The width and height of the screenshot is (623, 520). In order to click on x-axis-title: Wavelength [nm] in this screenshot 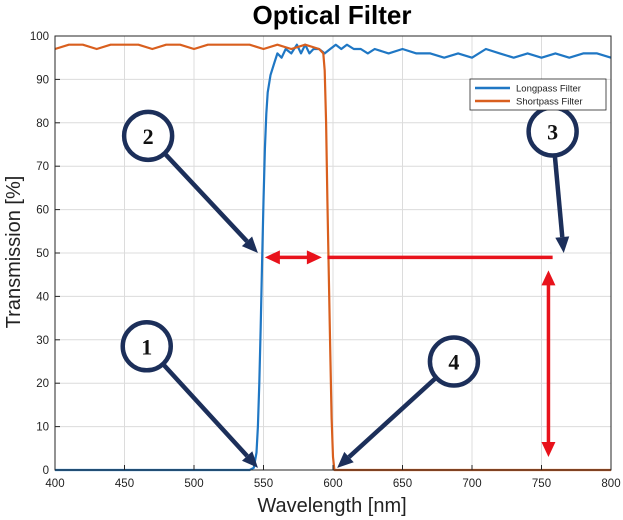, I will do `click(331, 506)`.